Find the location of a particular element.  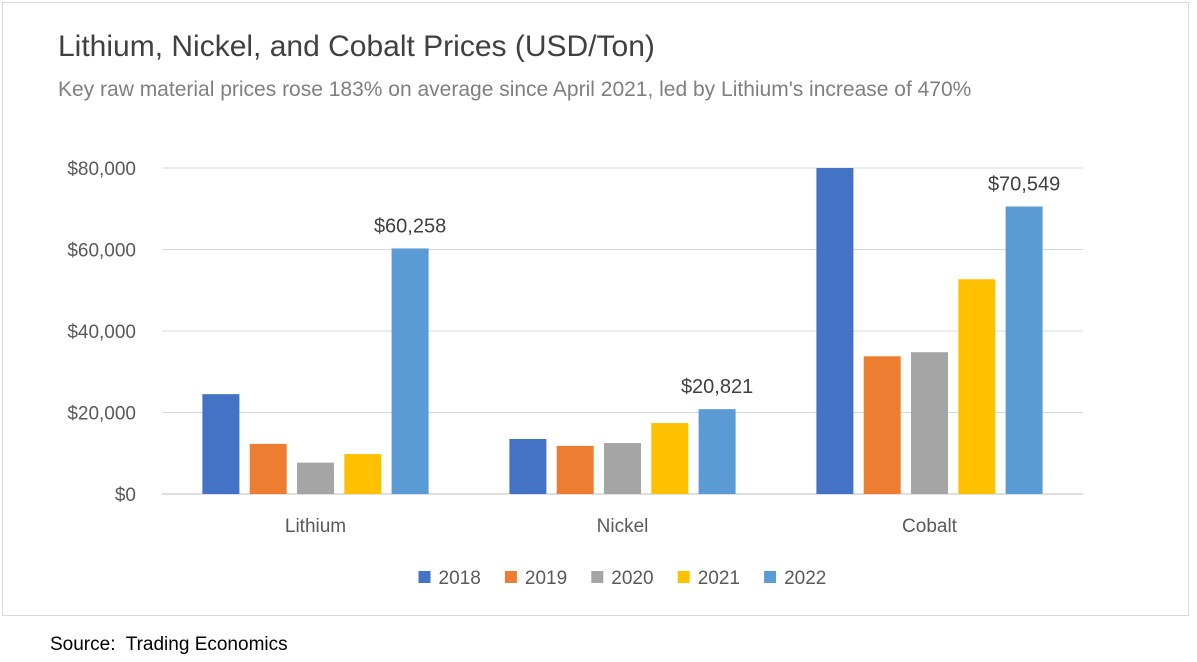

bar-nickel-2018 is located at coordinates (528, 466).